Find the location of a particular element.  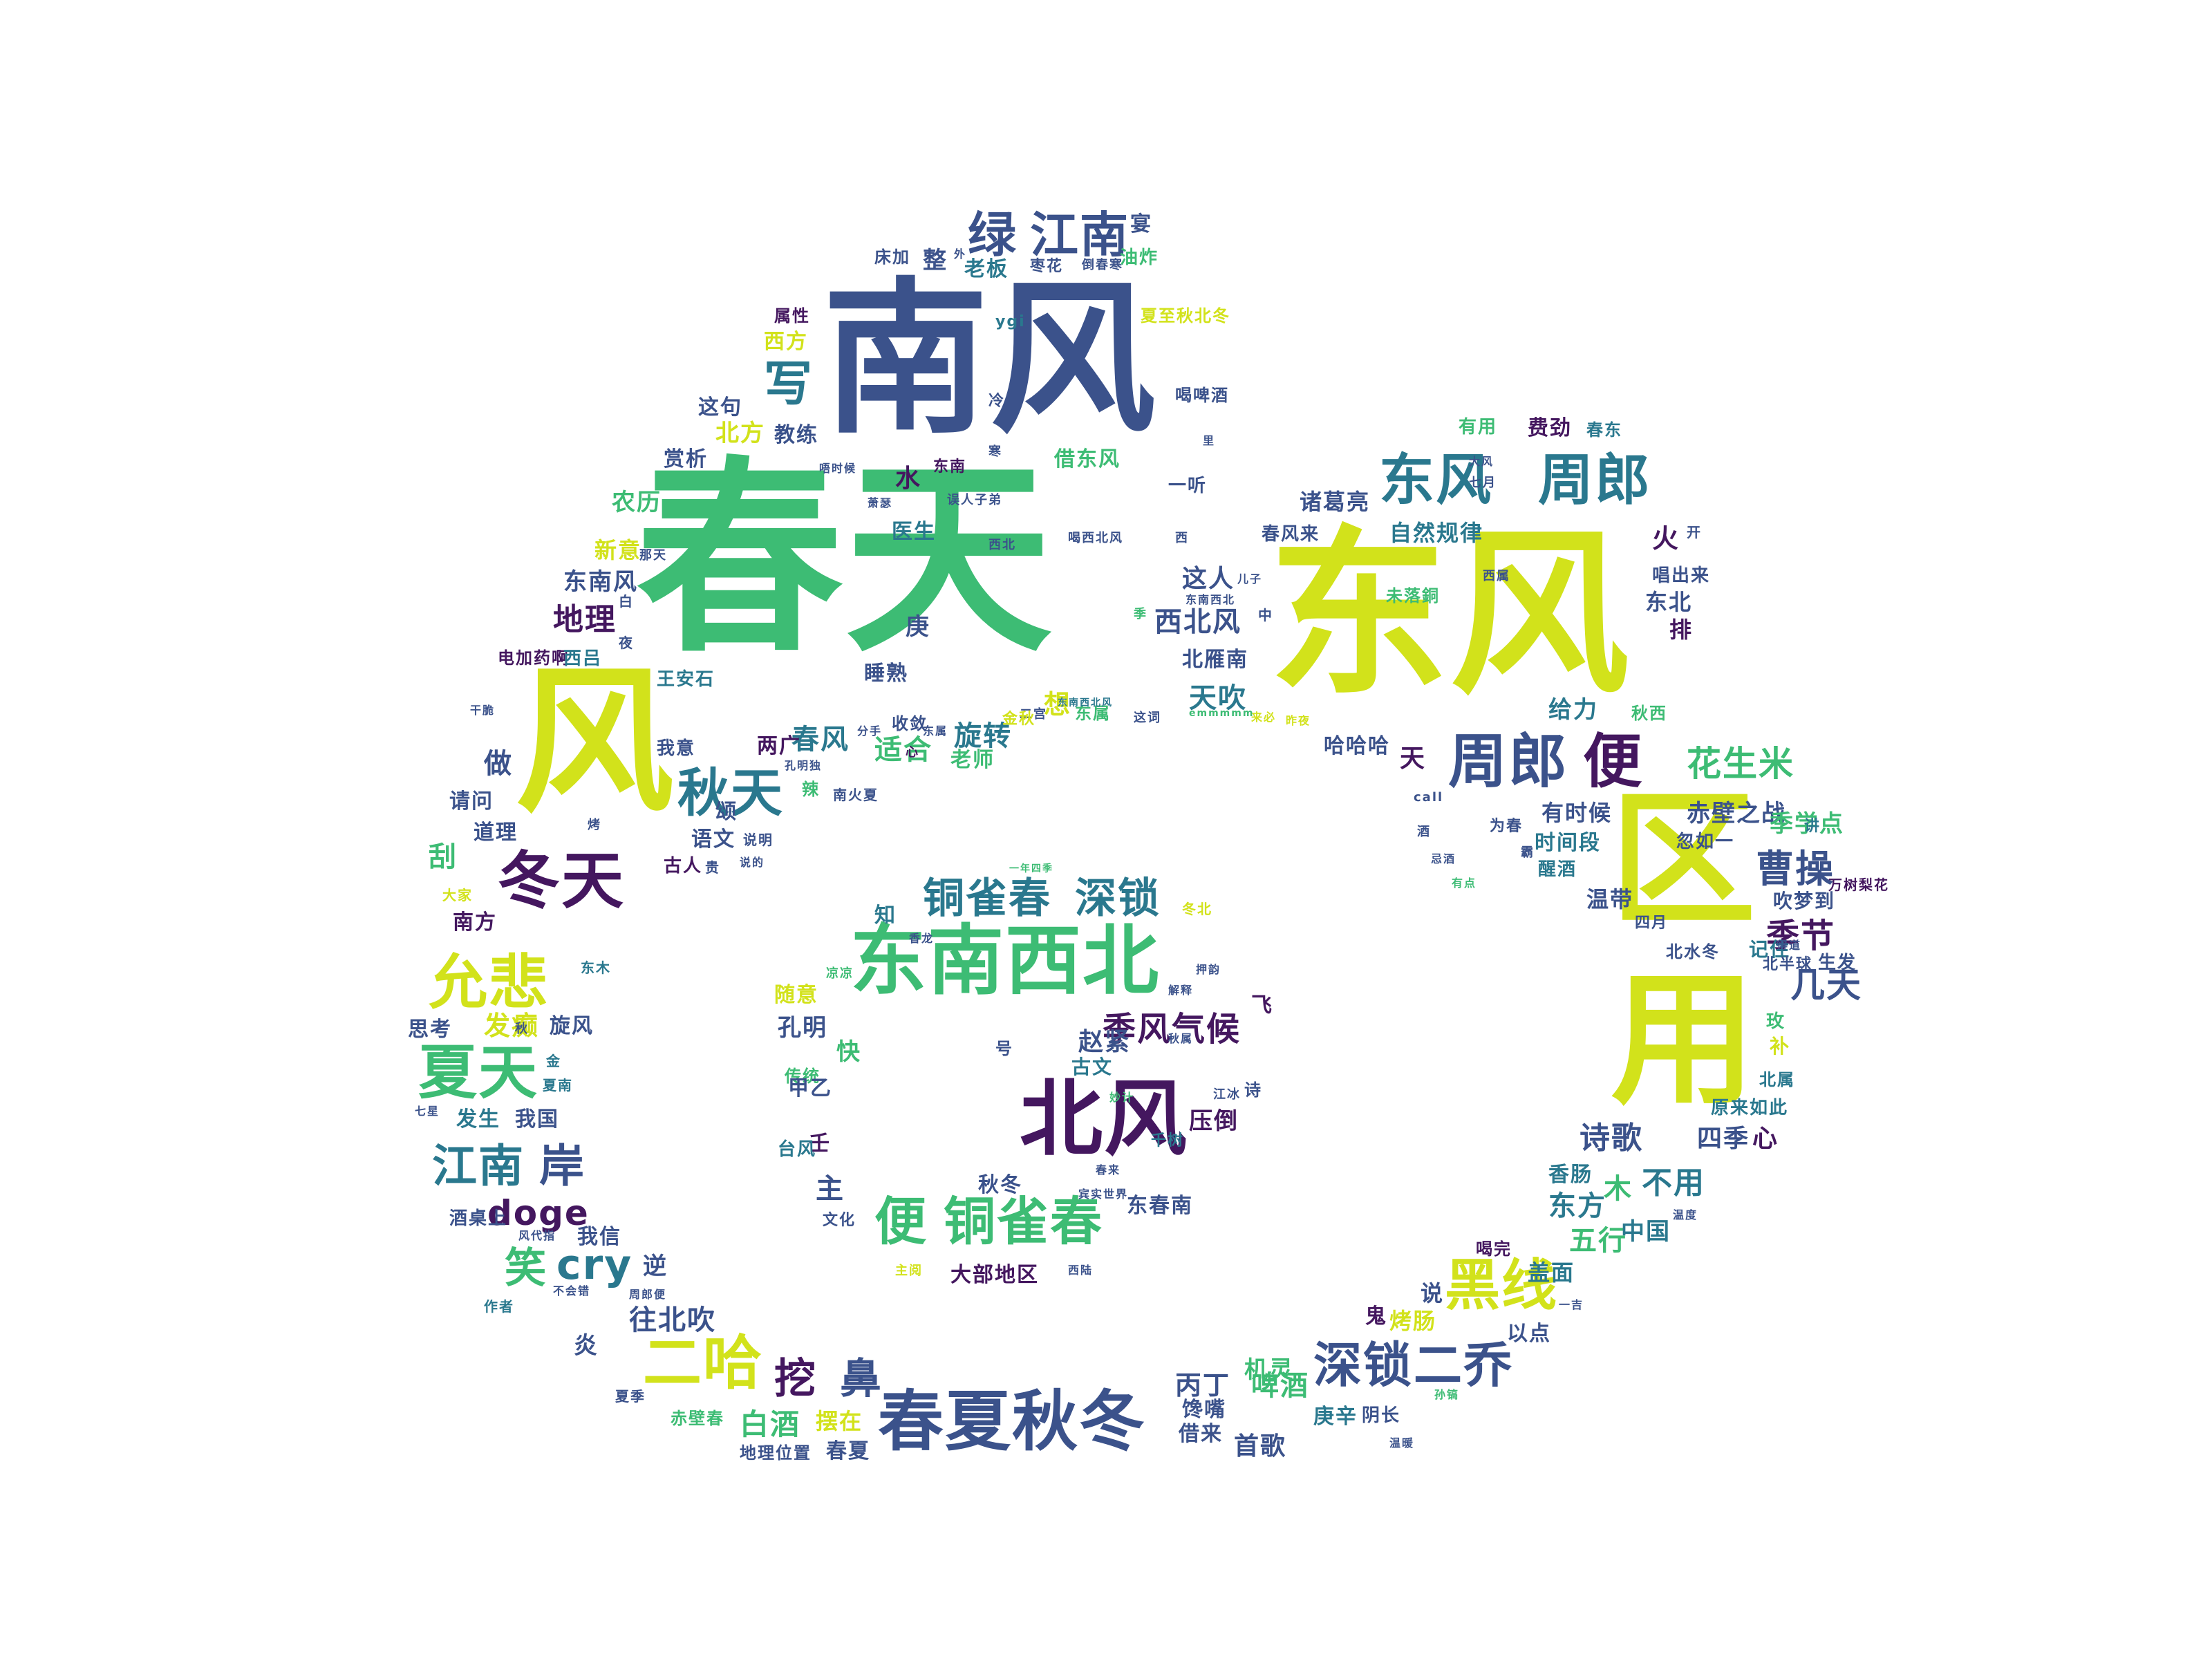

word: 老板 is located at coordinates (986, 269).